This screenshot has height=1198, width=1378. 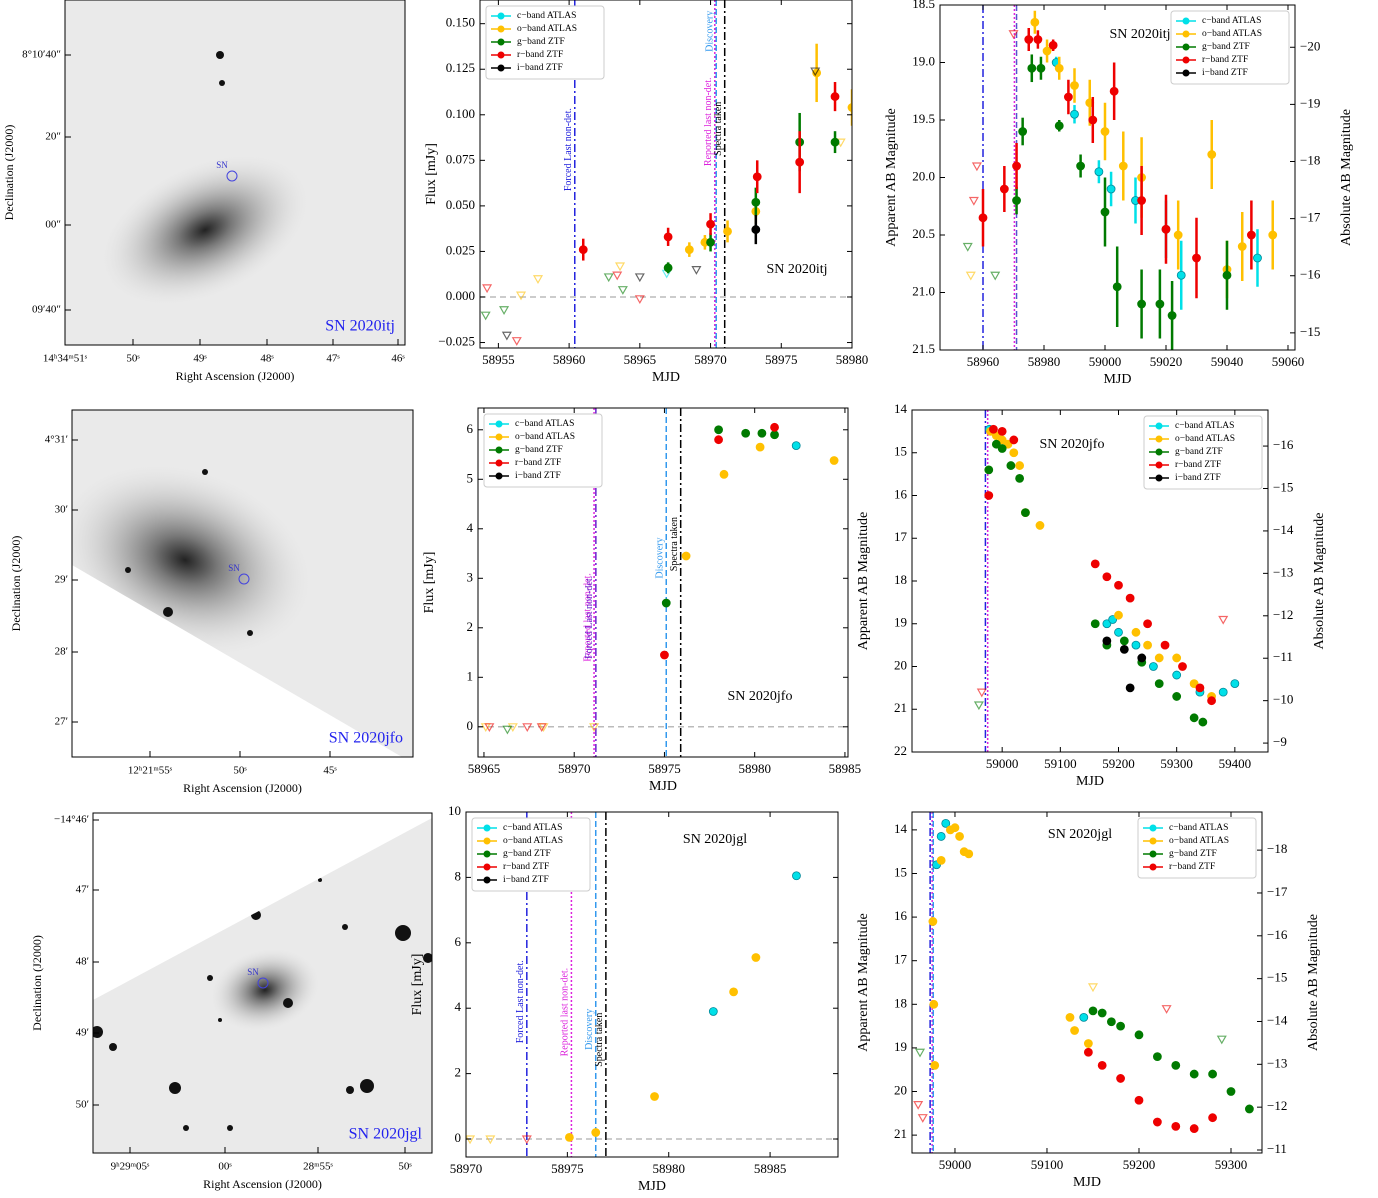 What do you see at coordinates (567, 1168) in the screenshot?
I see `x-tick-label: 58975` at bounding box center [567, 1168].